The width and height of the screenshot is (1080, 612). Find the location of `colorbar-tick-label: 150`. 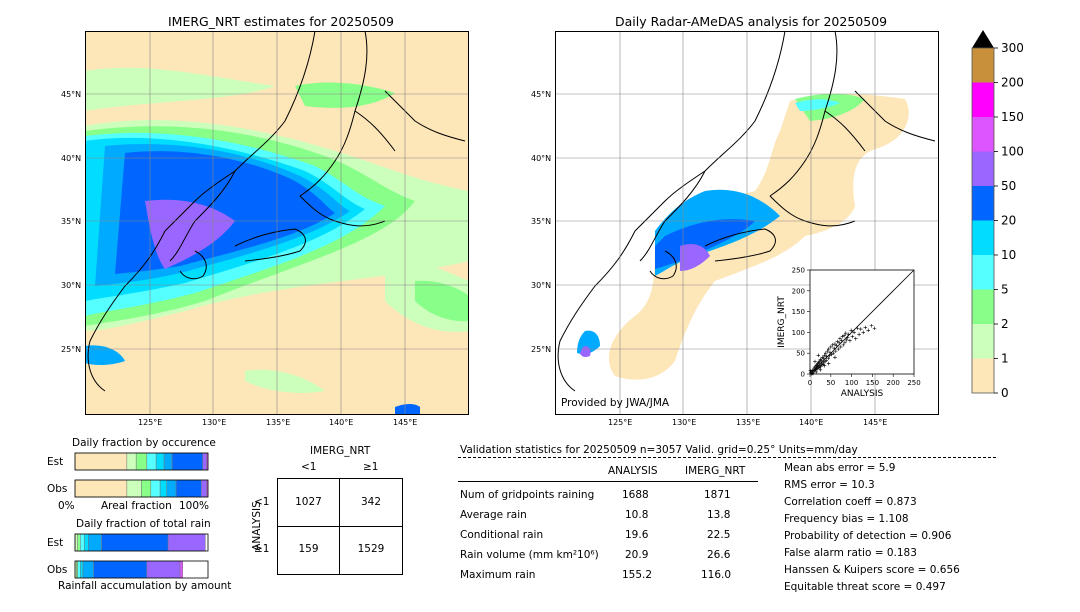

colorbar-tick-label: 150 is located at coordinates (1012, 117).